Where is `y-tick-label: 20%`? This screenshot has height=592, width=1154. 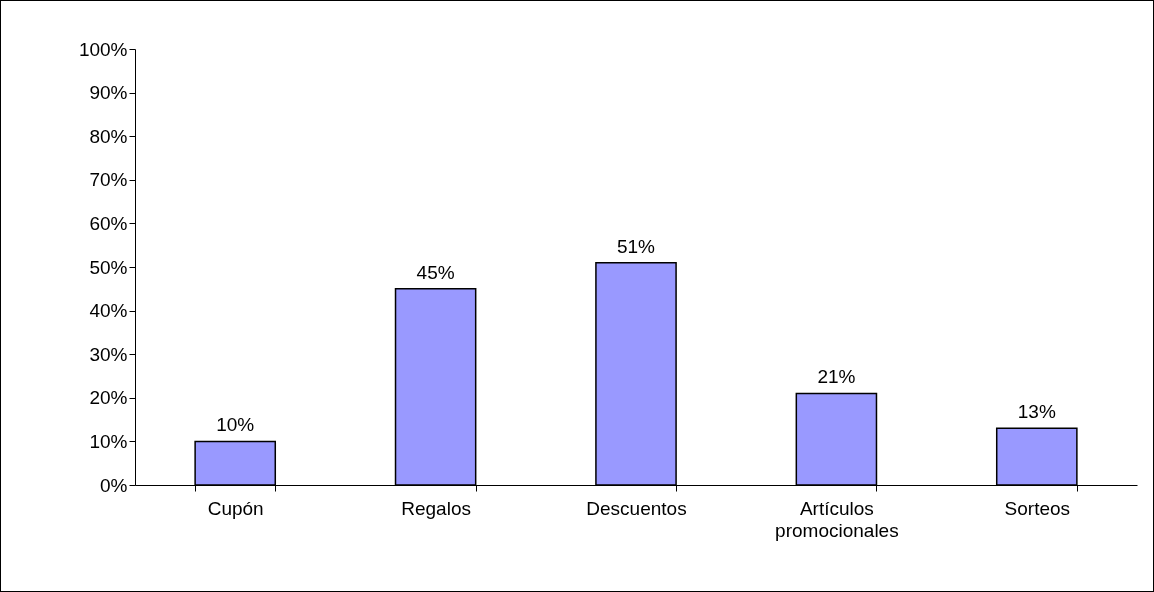 y-tick-label: 20% is located at coordinates (108, 398).